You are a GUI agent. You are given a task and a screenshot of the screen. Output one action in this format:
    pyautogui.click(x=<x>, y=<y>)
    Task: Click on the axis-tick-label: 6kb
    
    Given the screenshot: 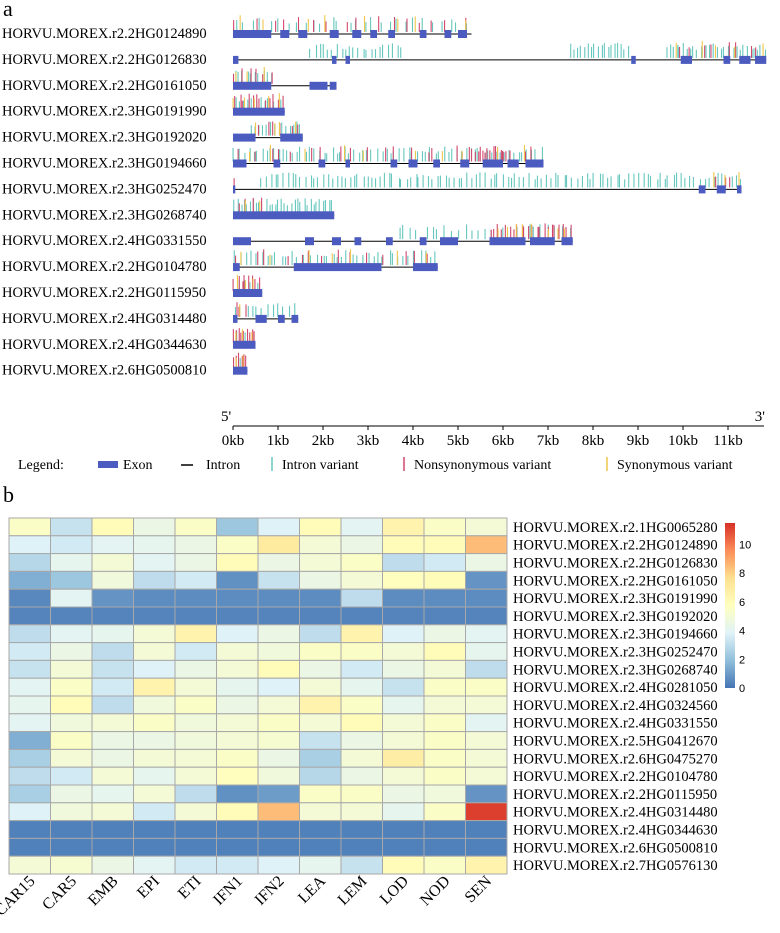 What is the action you would take?
    pyautogui.click(x=503, y=441)
    